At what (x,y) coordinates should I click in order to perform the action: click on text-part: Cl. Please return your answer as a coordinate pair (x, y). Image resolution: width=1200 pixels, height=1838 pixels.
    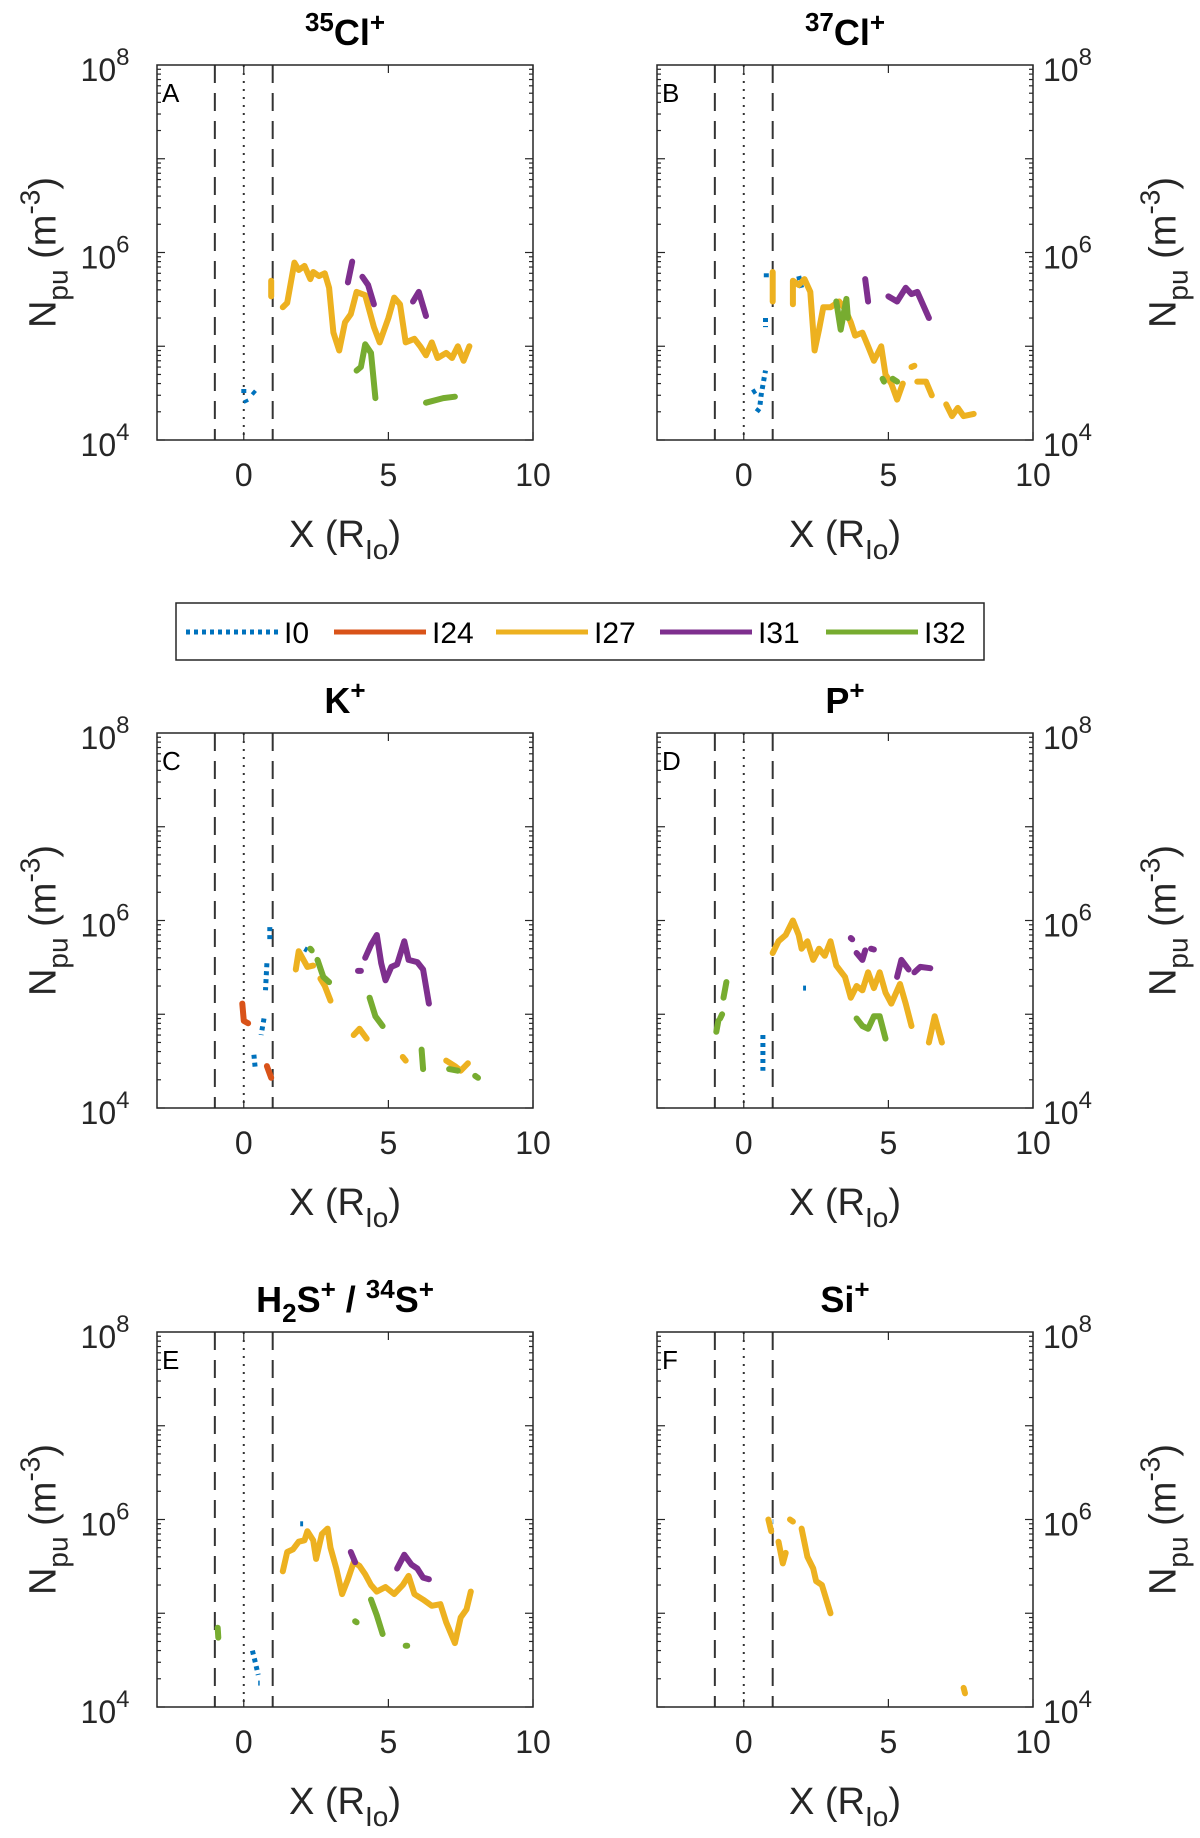
    Looking at the image, I should click on (352, 32).